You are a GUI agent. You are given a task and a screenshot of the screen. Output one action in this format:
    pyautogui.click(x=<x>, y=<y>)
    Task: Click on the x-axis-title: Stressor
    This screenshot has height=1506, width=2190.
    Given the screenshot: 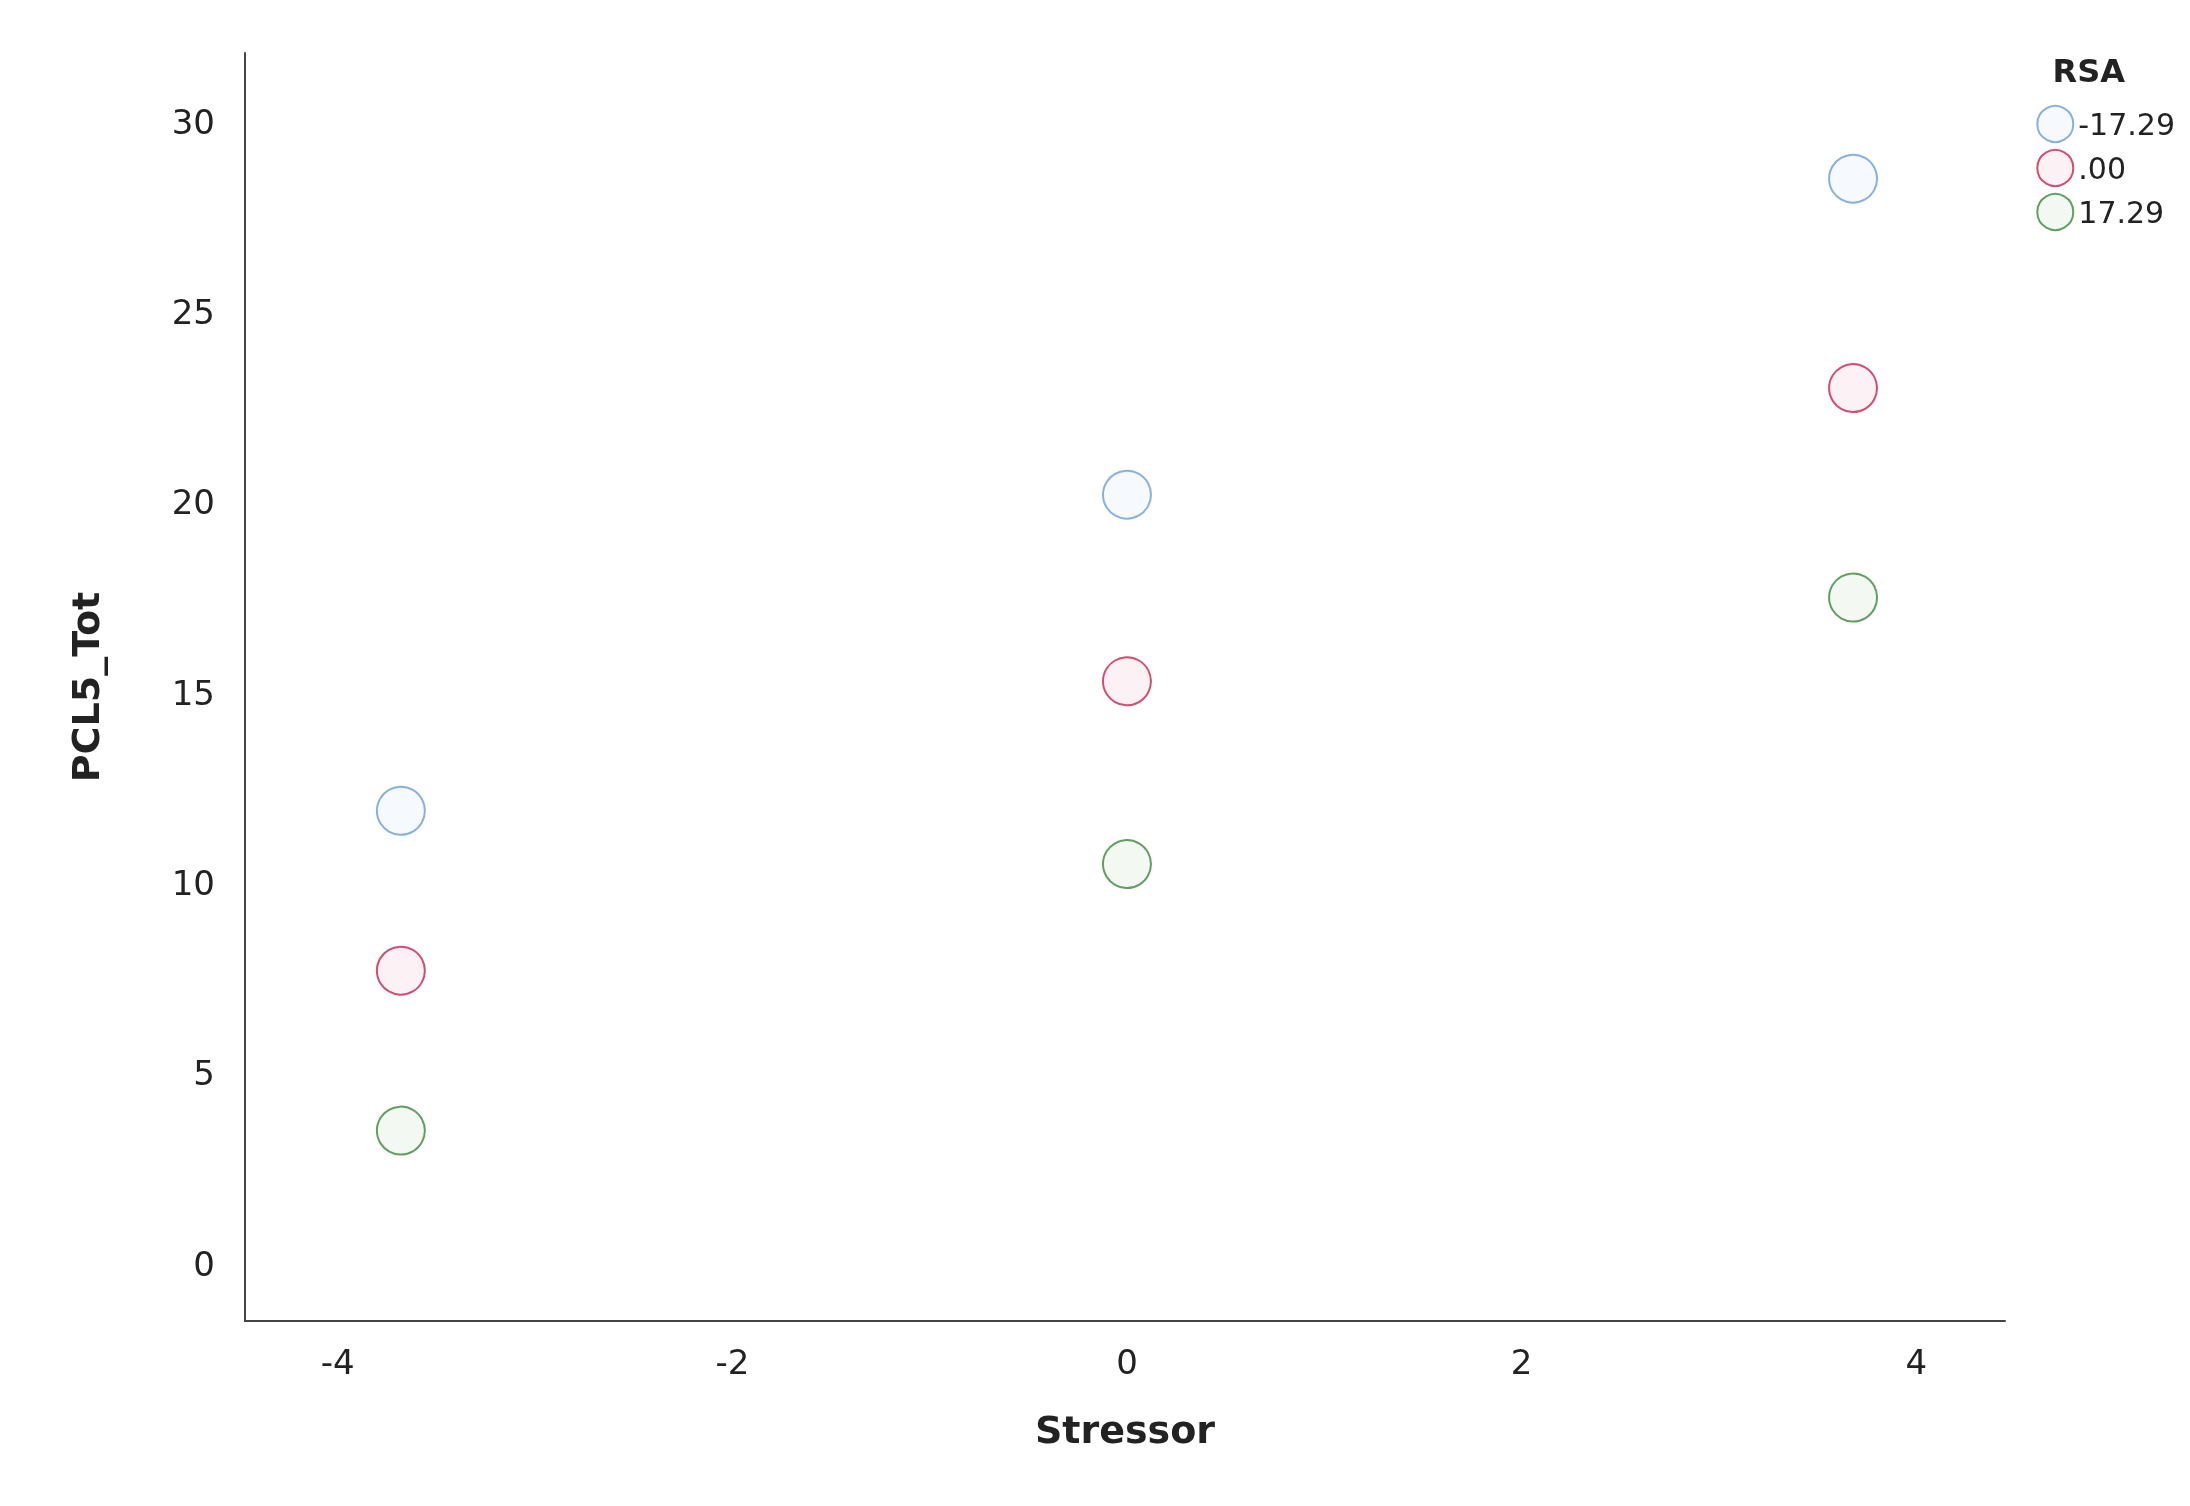 What is the action you would take?
    pyautogui.click(x=1125, y=1430)
    